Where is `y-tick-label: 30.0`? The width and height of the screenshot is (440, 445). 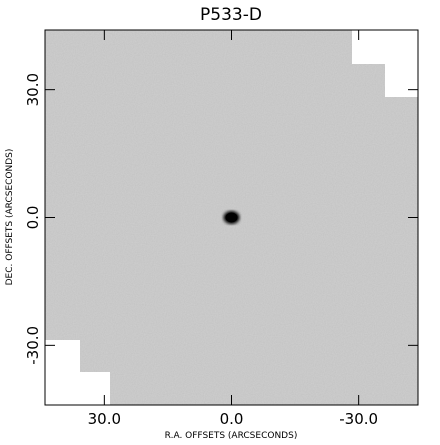 y-tick-label: 30.0 is located at coordinates (33, 89).